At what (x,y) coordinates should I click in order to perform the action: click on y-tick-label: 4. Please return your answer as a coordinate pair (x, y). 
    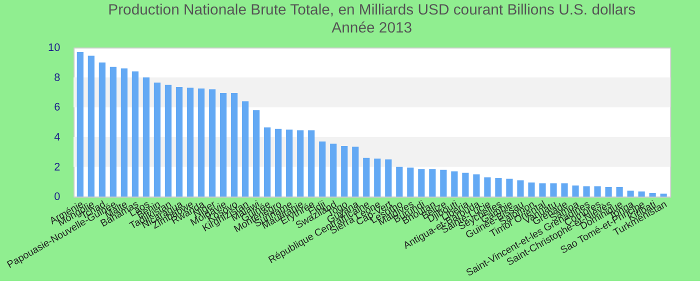
    Looking at the image, I should click on (57, 138).